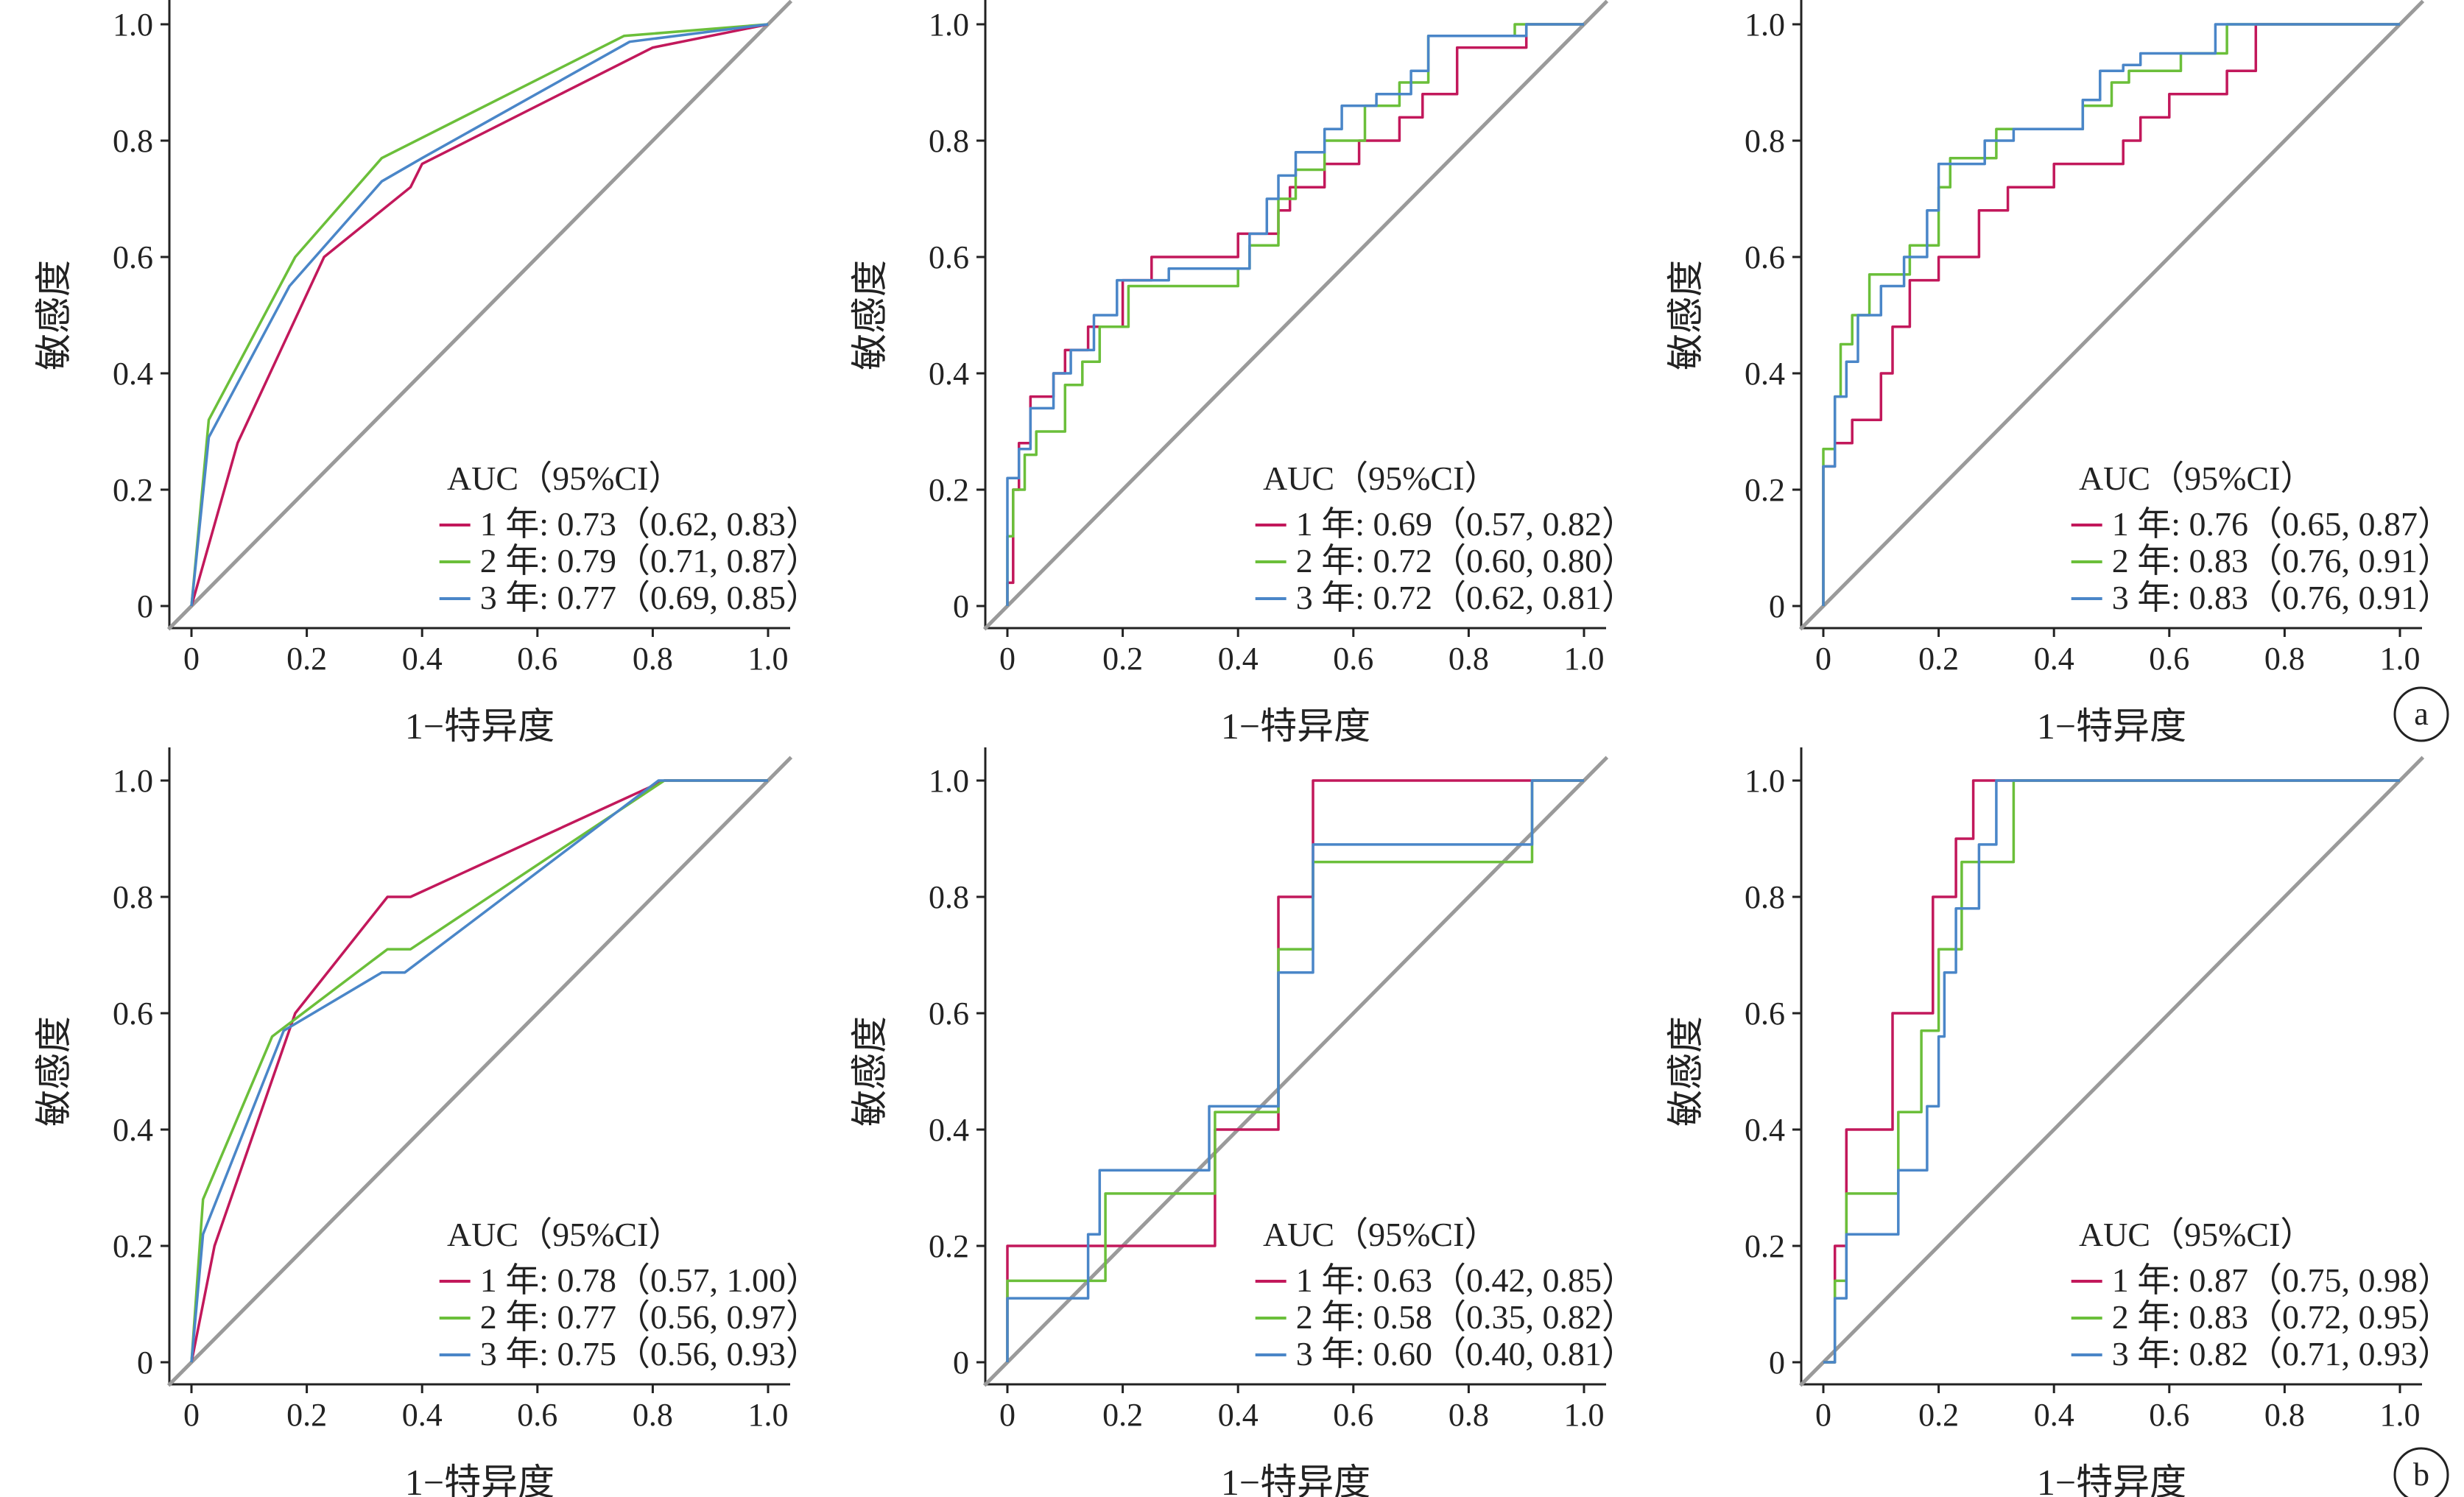 The height and width of the screenshot is (1497, 2464). What do you see at coordinates (2281, 1280) in the screenshot?
I see `legend-entry: 1 年: 0.87（0.75, 0.98）` at bounding box center [2281, 1280].